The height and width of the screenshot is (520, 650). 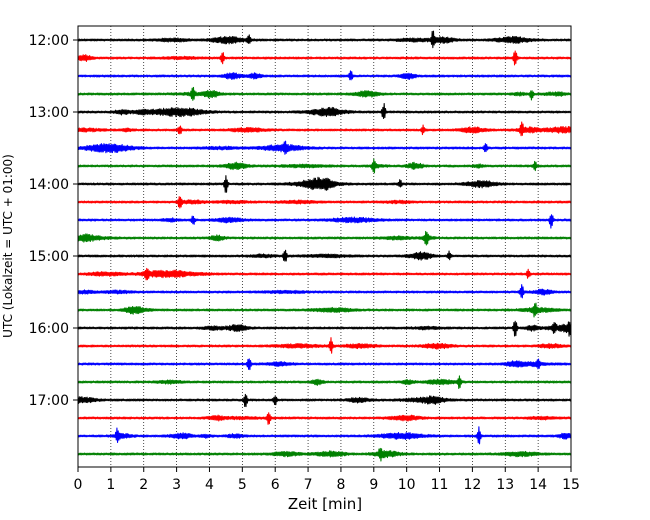 What do you see at coordinates (53, 221) in the screenshot?
I see `y-axis: 12:00 13:00 14:00 15:00 16:00 17:00` at bounding box center [53, 221].